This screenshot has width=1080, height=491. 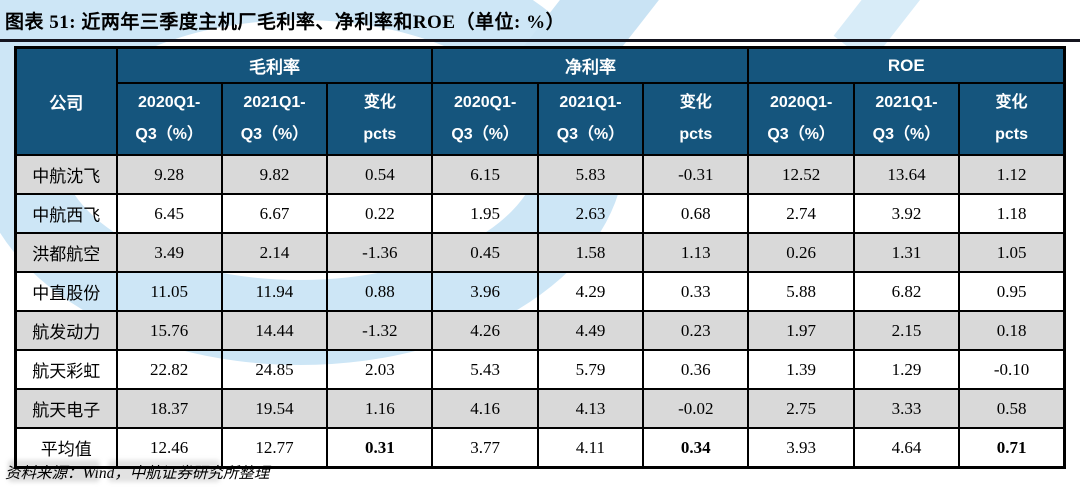 What do you see at coordinates (801, 252) in the screenshot?
I see `value-cell: 0.26` at bounding box center [801, 252].